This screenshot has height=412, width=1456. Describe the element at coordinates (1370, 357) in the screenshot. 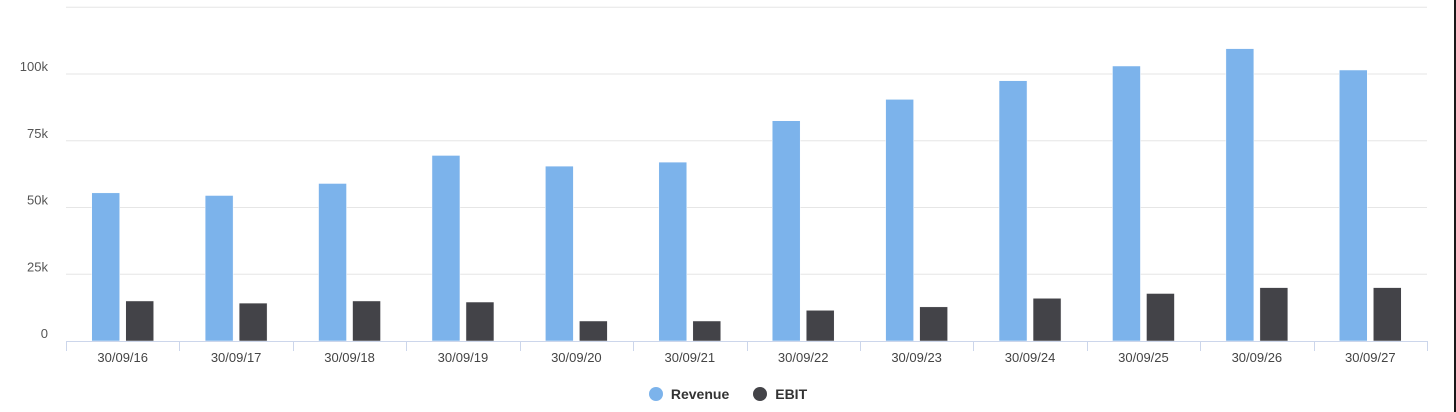

I see `x-tick-label: 30/09/27` at that location.